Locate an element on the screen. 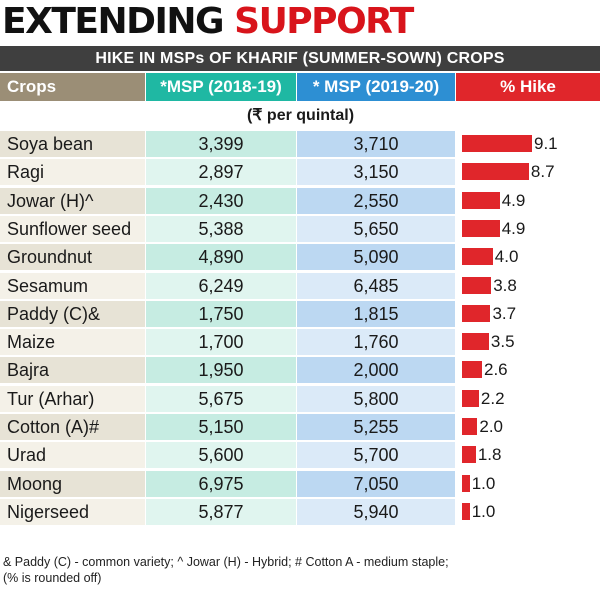 This screenshot has width=600, height=593. crop-name: Soya bean is located at coordinates (72, 144).